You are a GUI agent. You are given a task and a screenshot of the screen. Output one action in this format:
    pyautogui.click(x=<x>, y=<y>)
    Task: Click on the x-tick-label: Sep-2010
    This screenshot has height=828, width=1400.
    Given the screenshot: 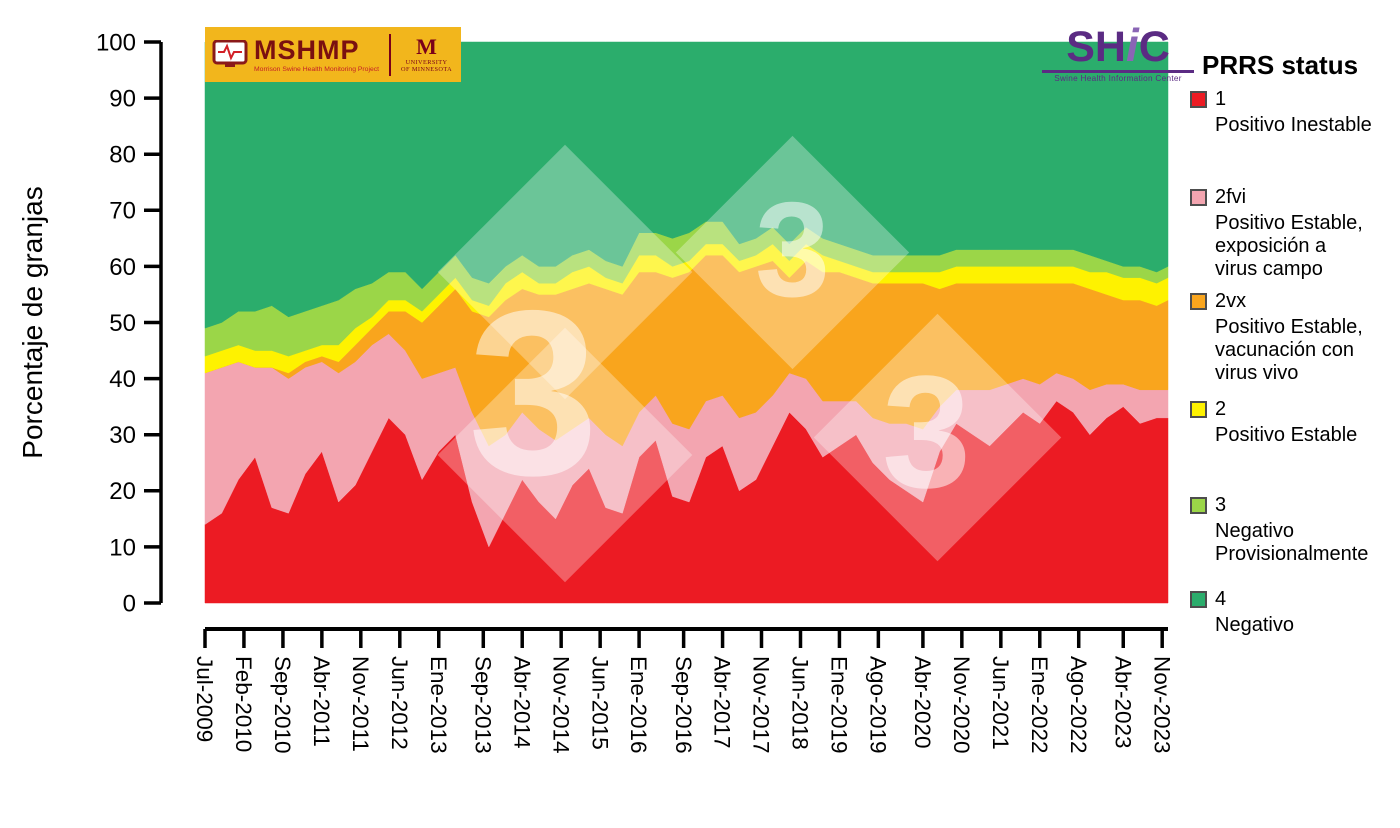 What is the action you would take?
    pyautogui.click(x=282, y=705)
    